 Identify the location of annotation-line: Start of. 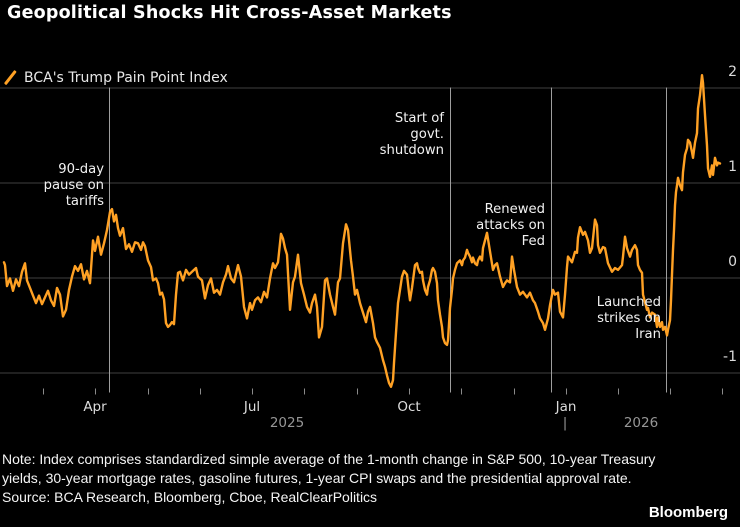
(419, 118).